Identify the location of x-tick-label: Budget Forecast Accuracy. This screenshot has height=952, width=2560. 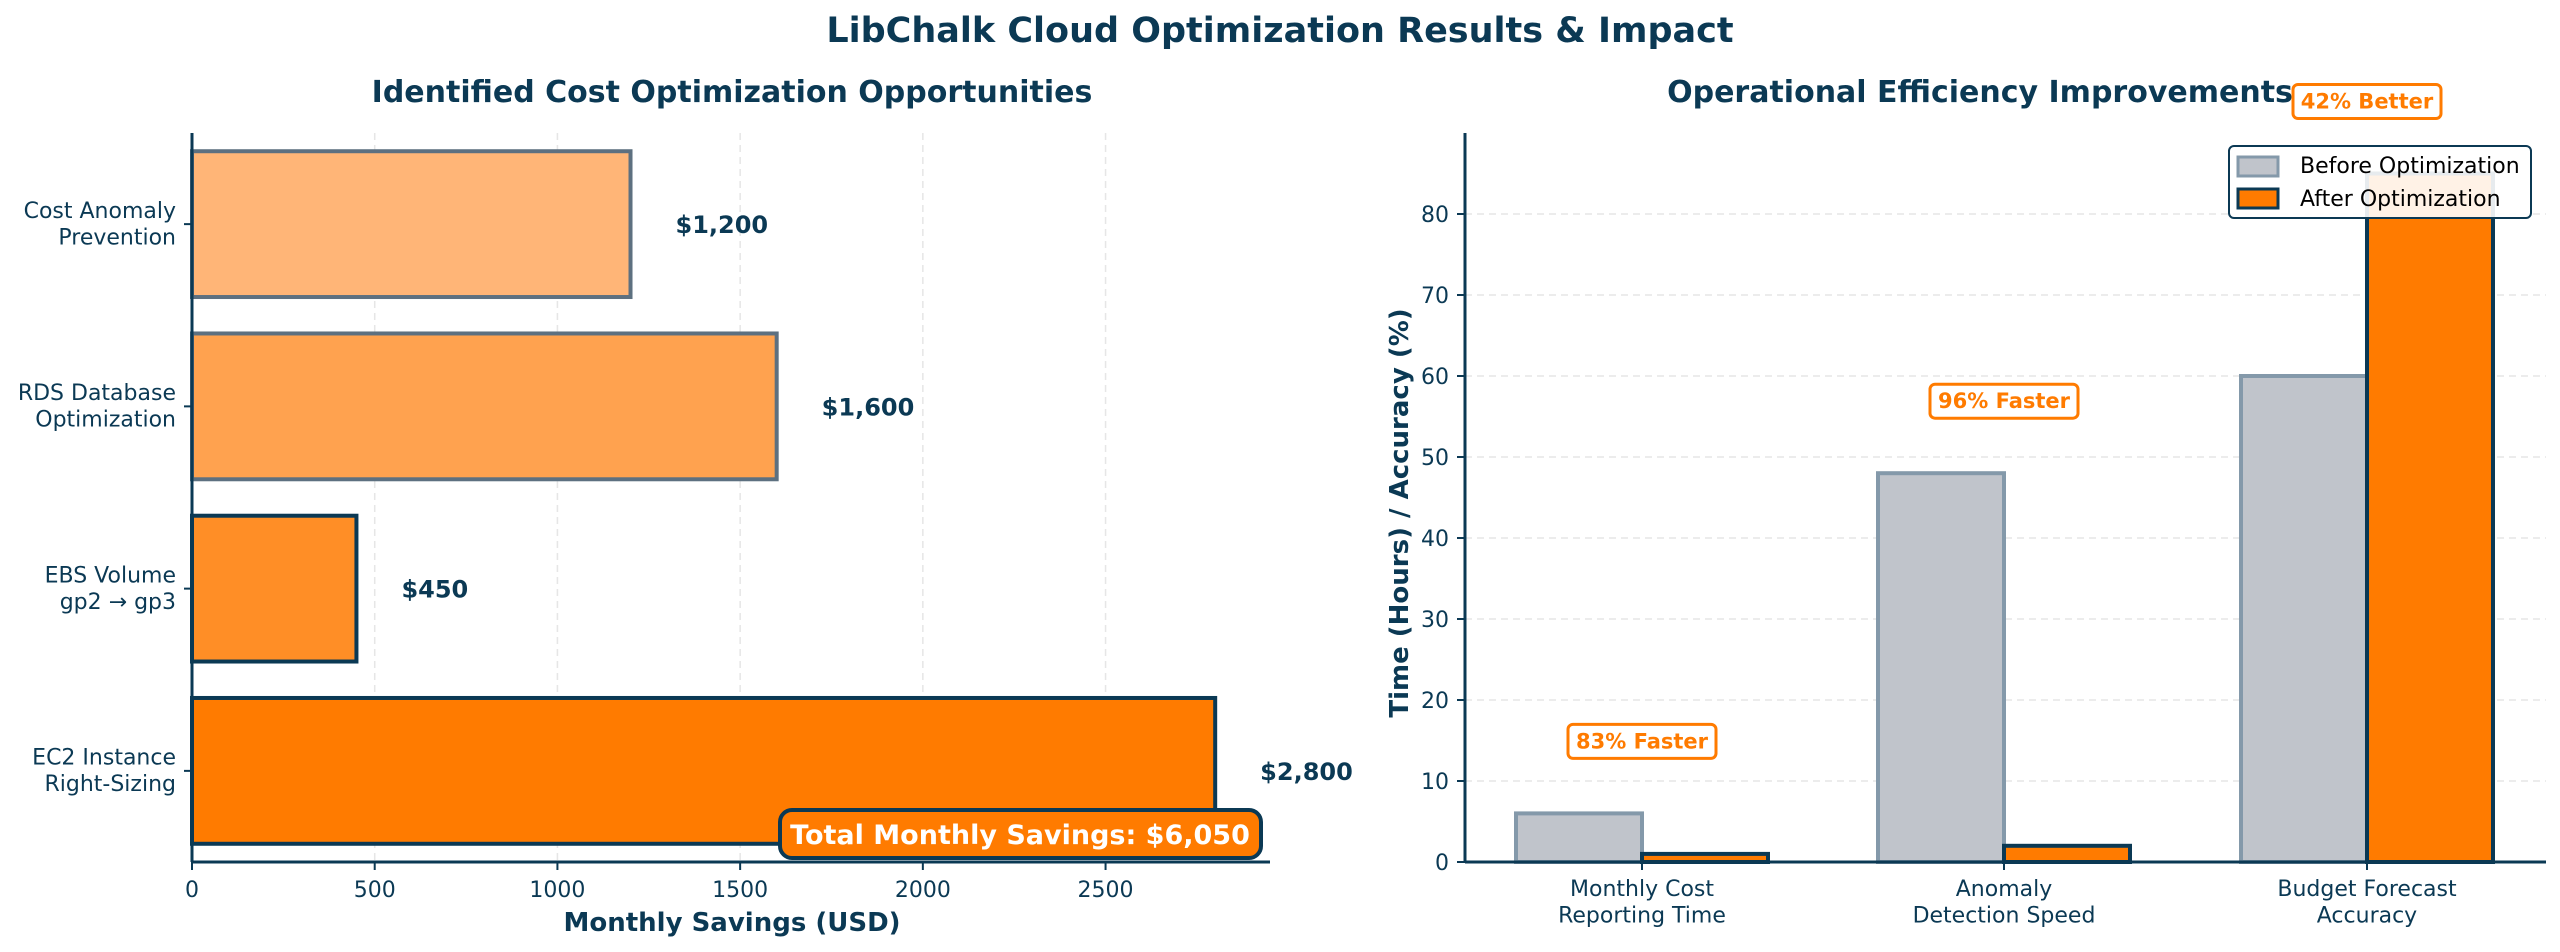
(2367, 902).